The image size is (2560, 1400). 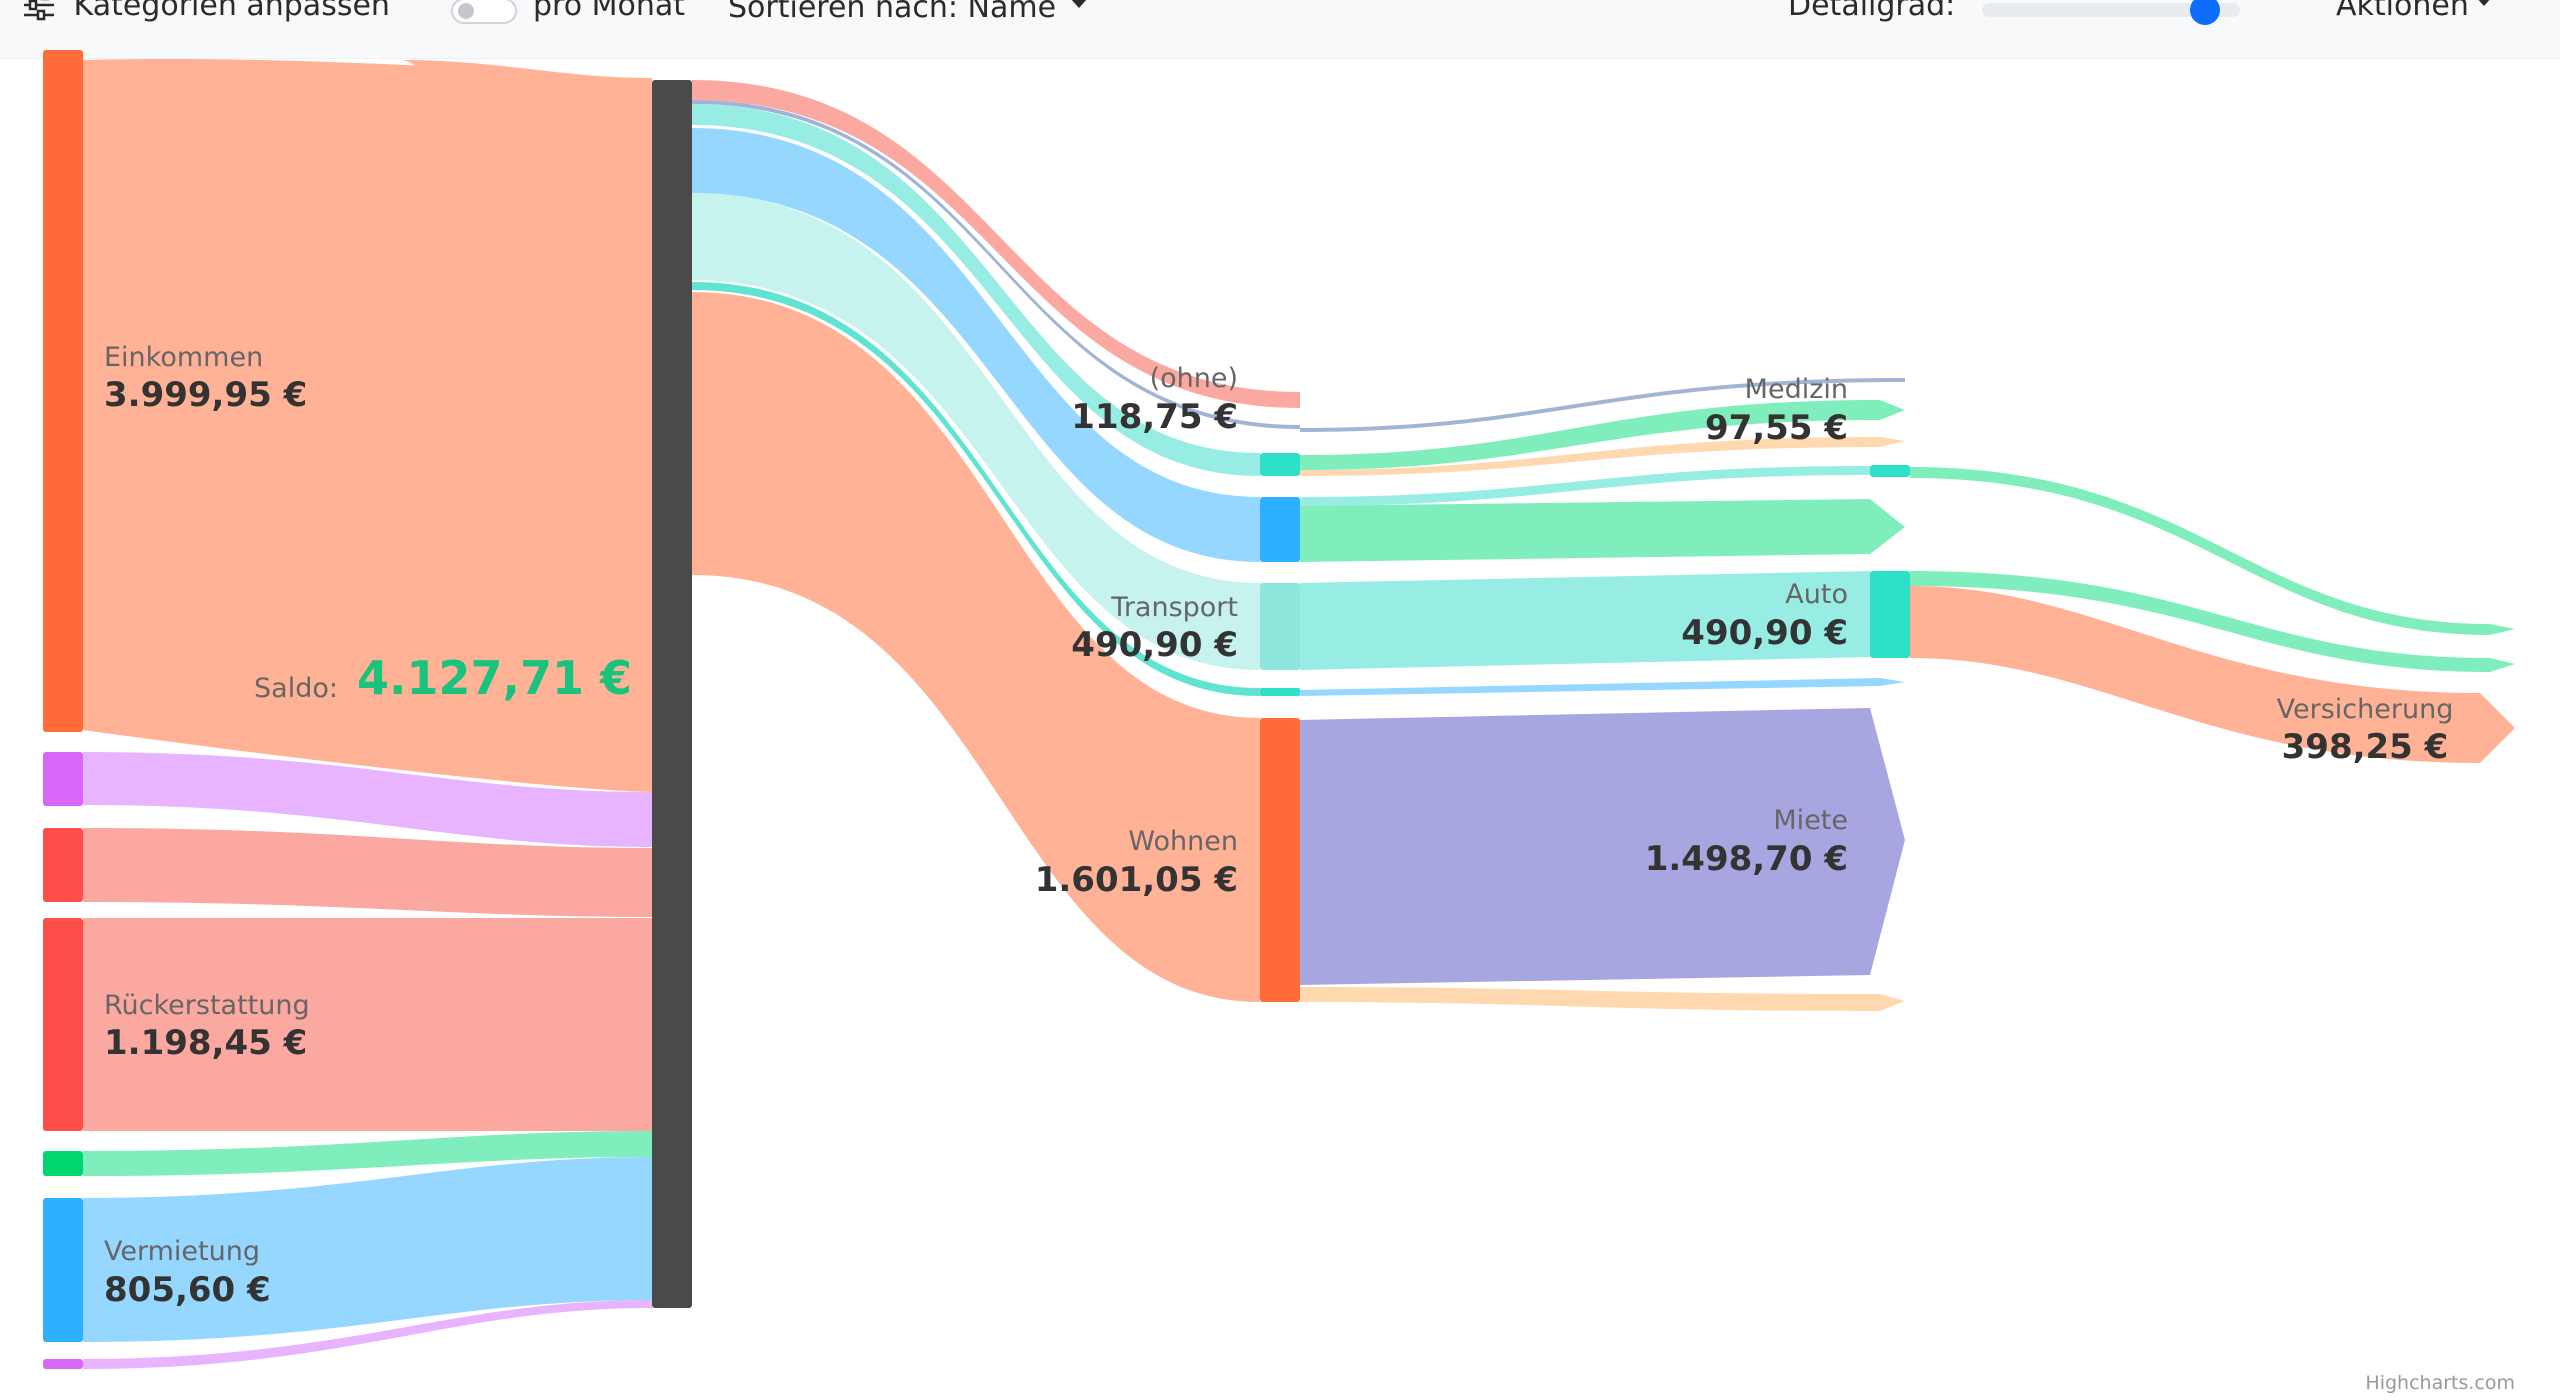 I want to click on per-month-toggle-knob, so click(x=466, y=11).